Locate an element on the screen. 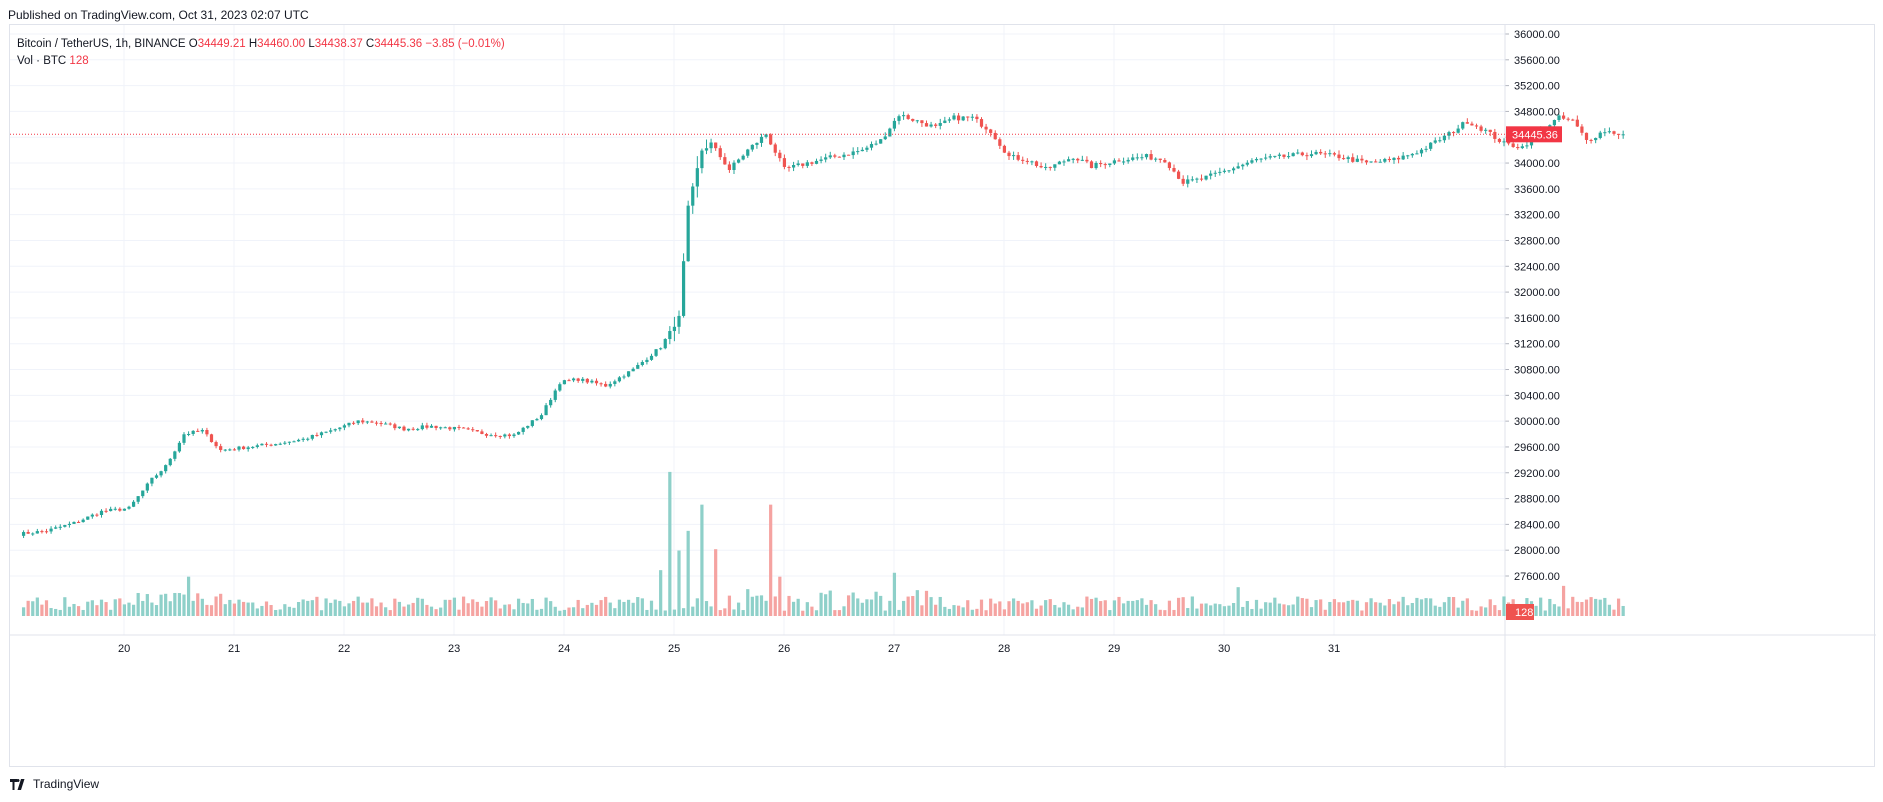 This screenshot has height=802, width=1883. low-value: 34438.37 is located at coordinates (338, 44).